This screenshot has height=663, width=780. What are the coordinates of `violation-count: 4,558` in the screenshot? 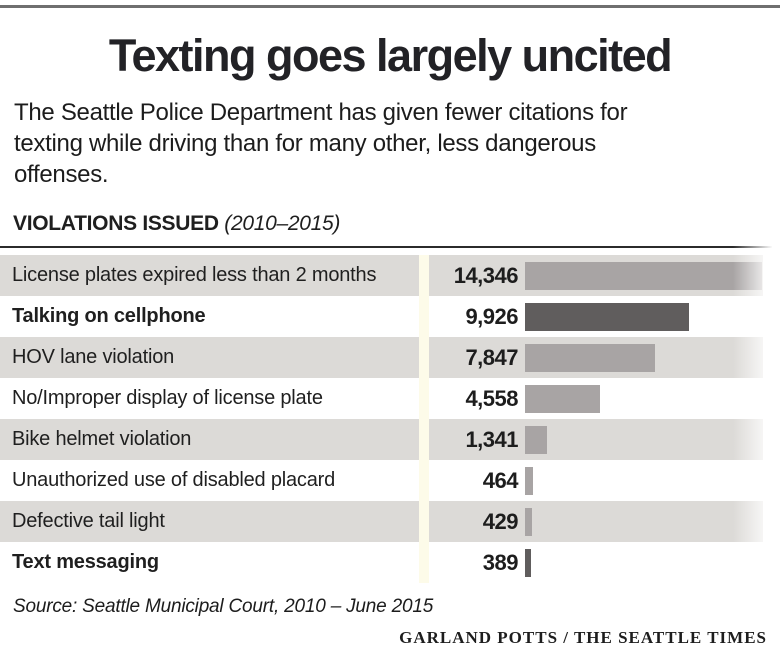 It's located at (491, 398).